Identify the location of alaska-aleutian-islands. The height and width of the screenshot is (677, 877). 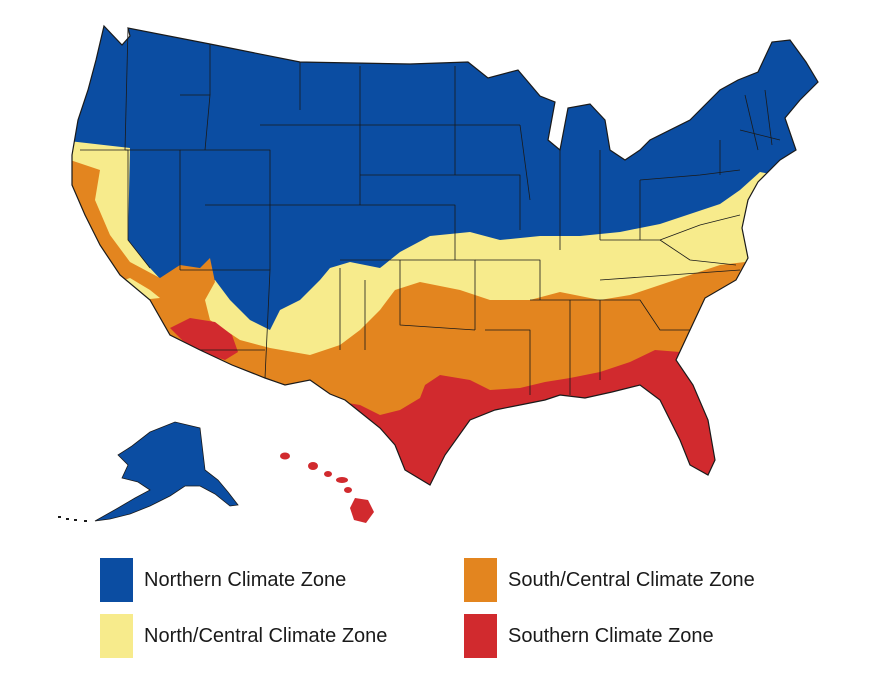
(72, 519).